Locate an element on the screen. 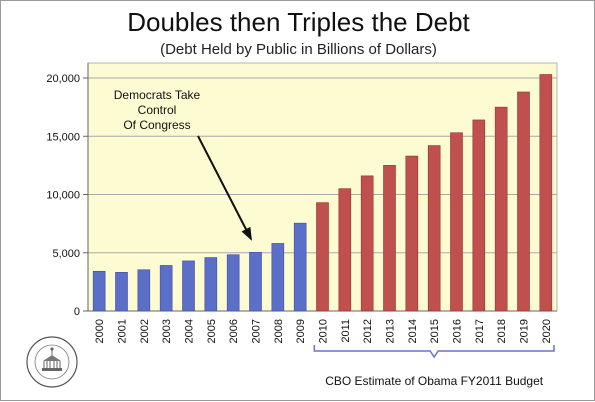 This screenshot has height=402, width=595. bar-2012 is located at coordinates (367, 243).